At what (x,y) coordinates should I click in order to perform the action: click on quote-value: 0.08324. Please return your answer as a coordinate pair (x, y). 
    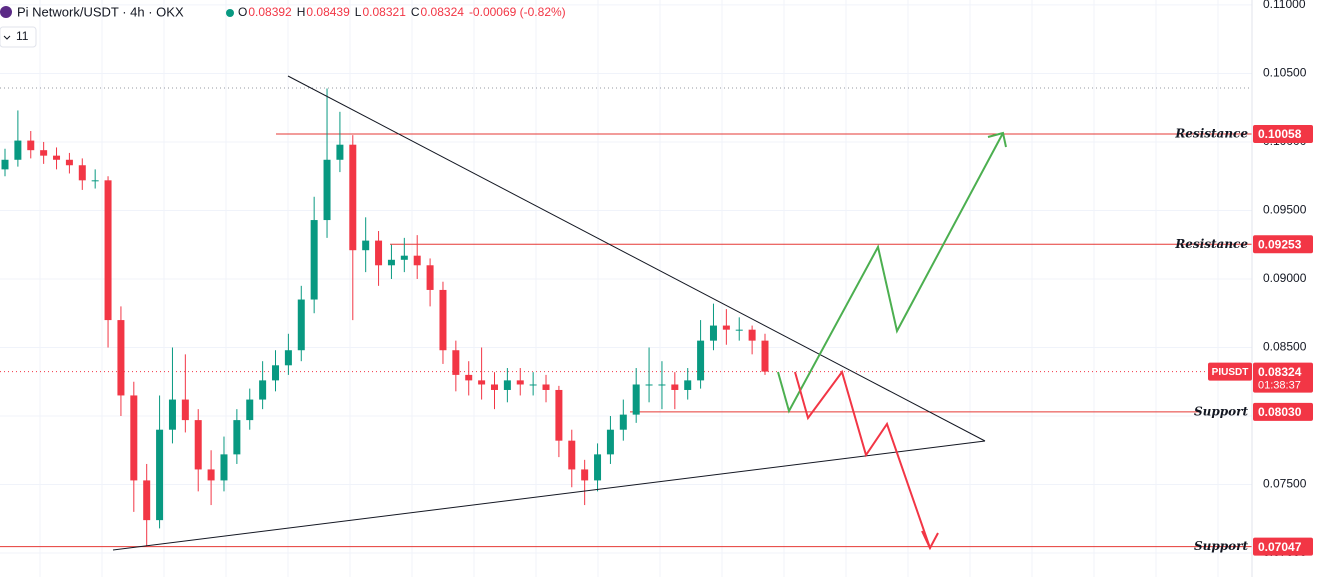
    Looking at the image, I should click on (443, 12).